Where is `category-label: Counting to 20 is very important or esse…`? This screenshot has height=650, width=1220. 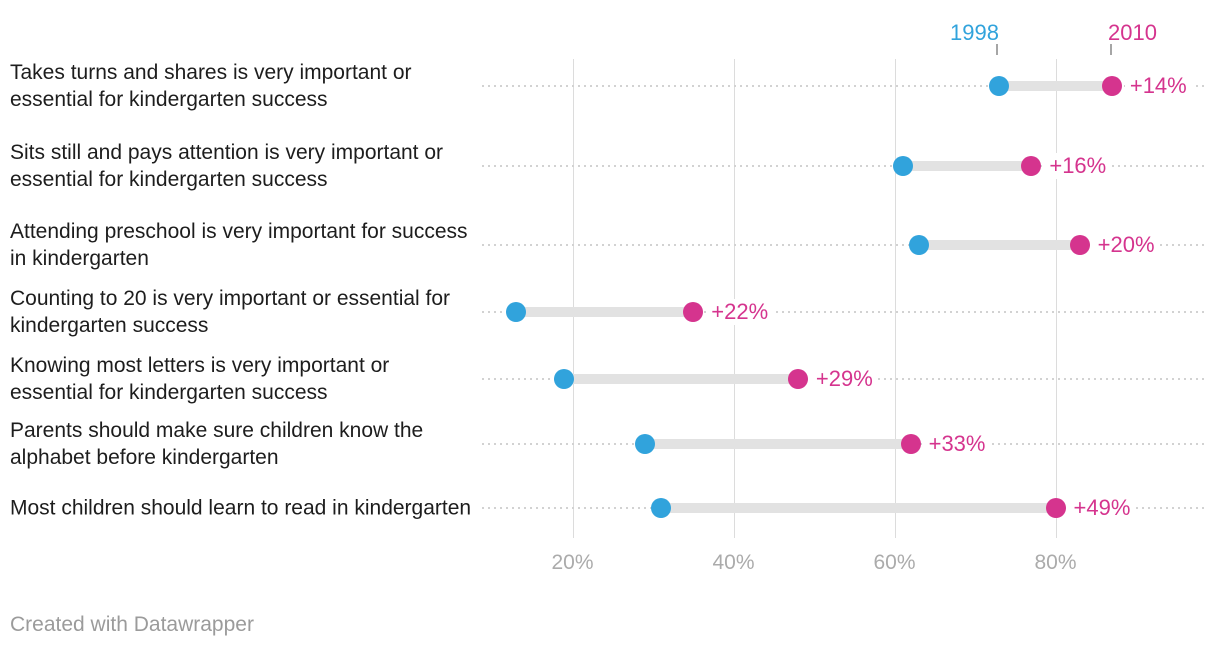 category-label: Counting to 20 is very important or esse… is located at coordinates (230, 312).